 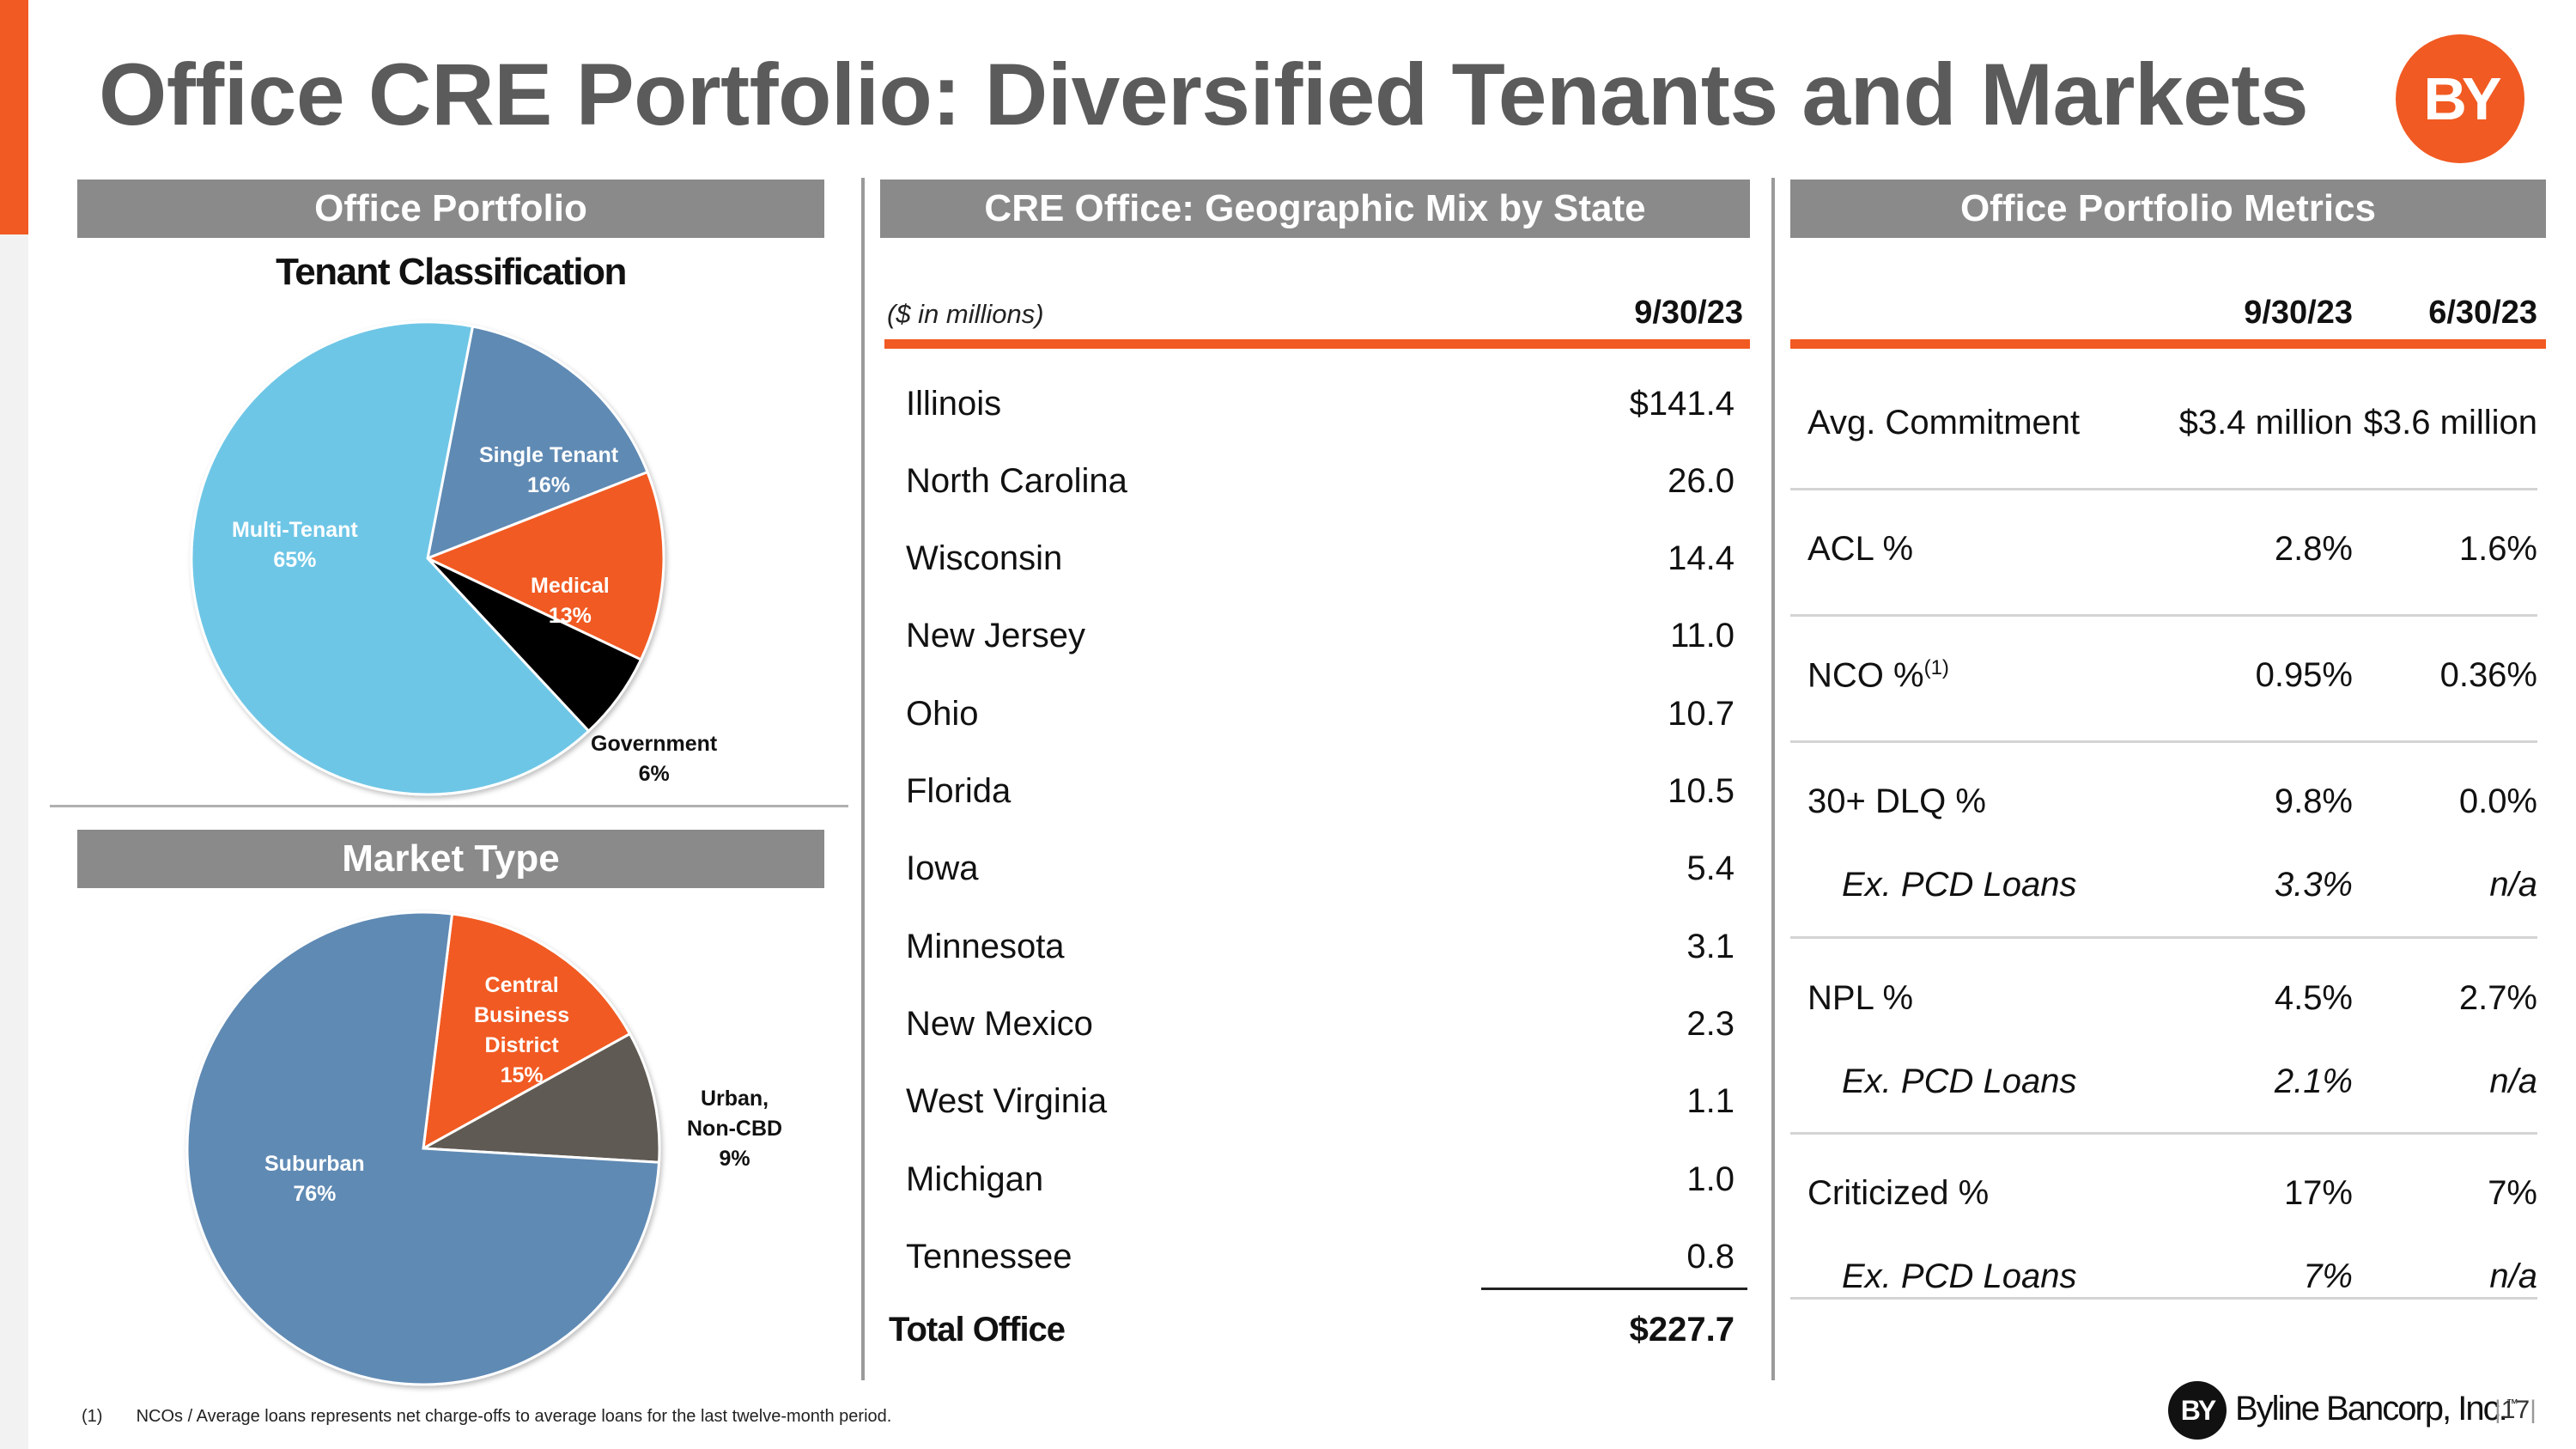 I want to click on geo-state: New Jersey, so click(x=995, y=636).